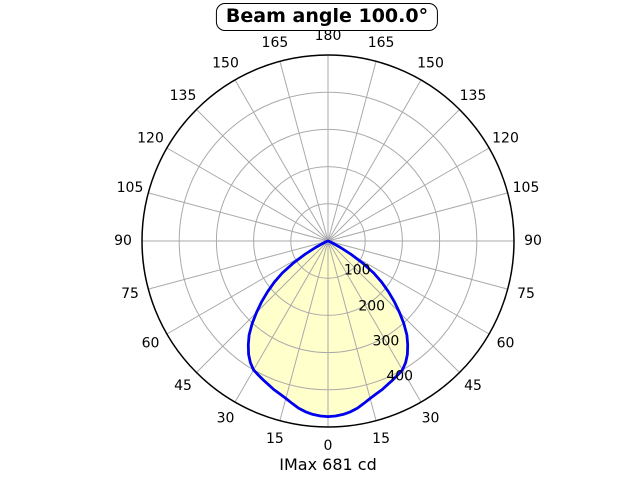  What do you see at coordinates (150, 139) in the screenshot?
I see `theta-label-left: 120` at bounding box center [150, 139].